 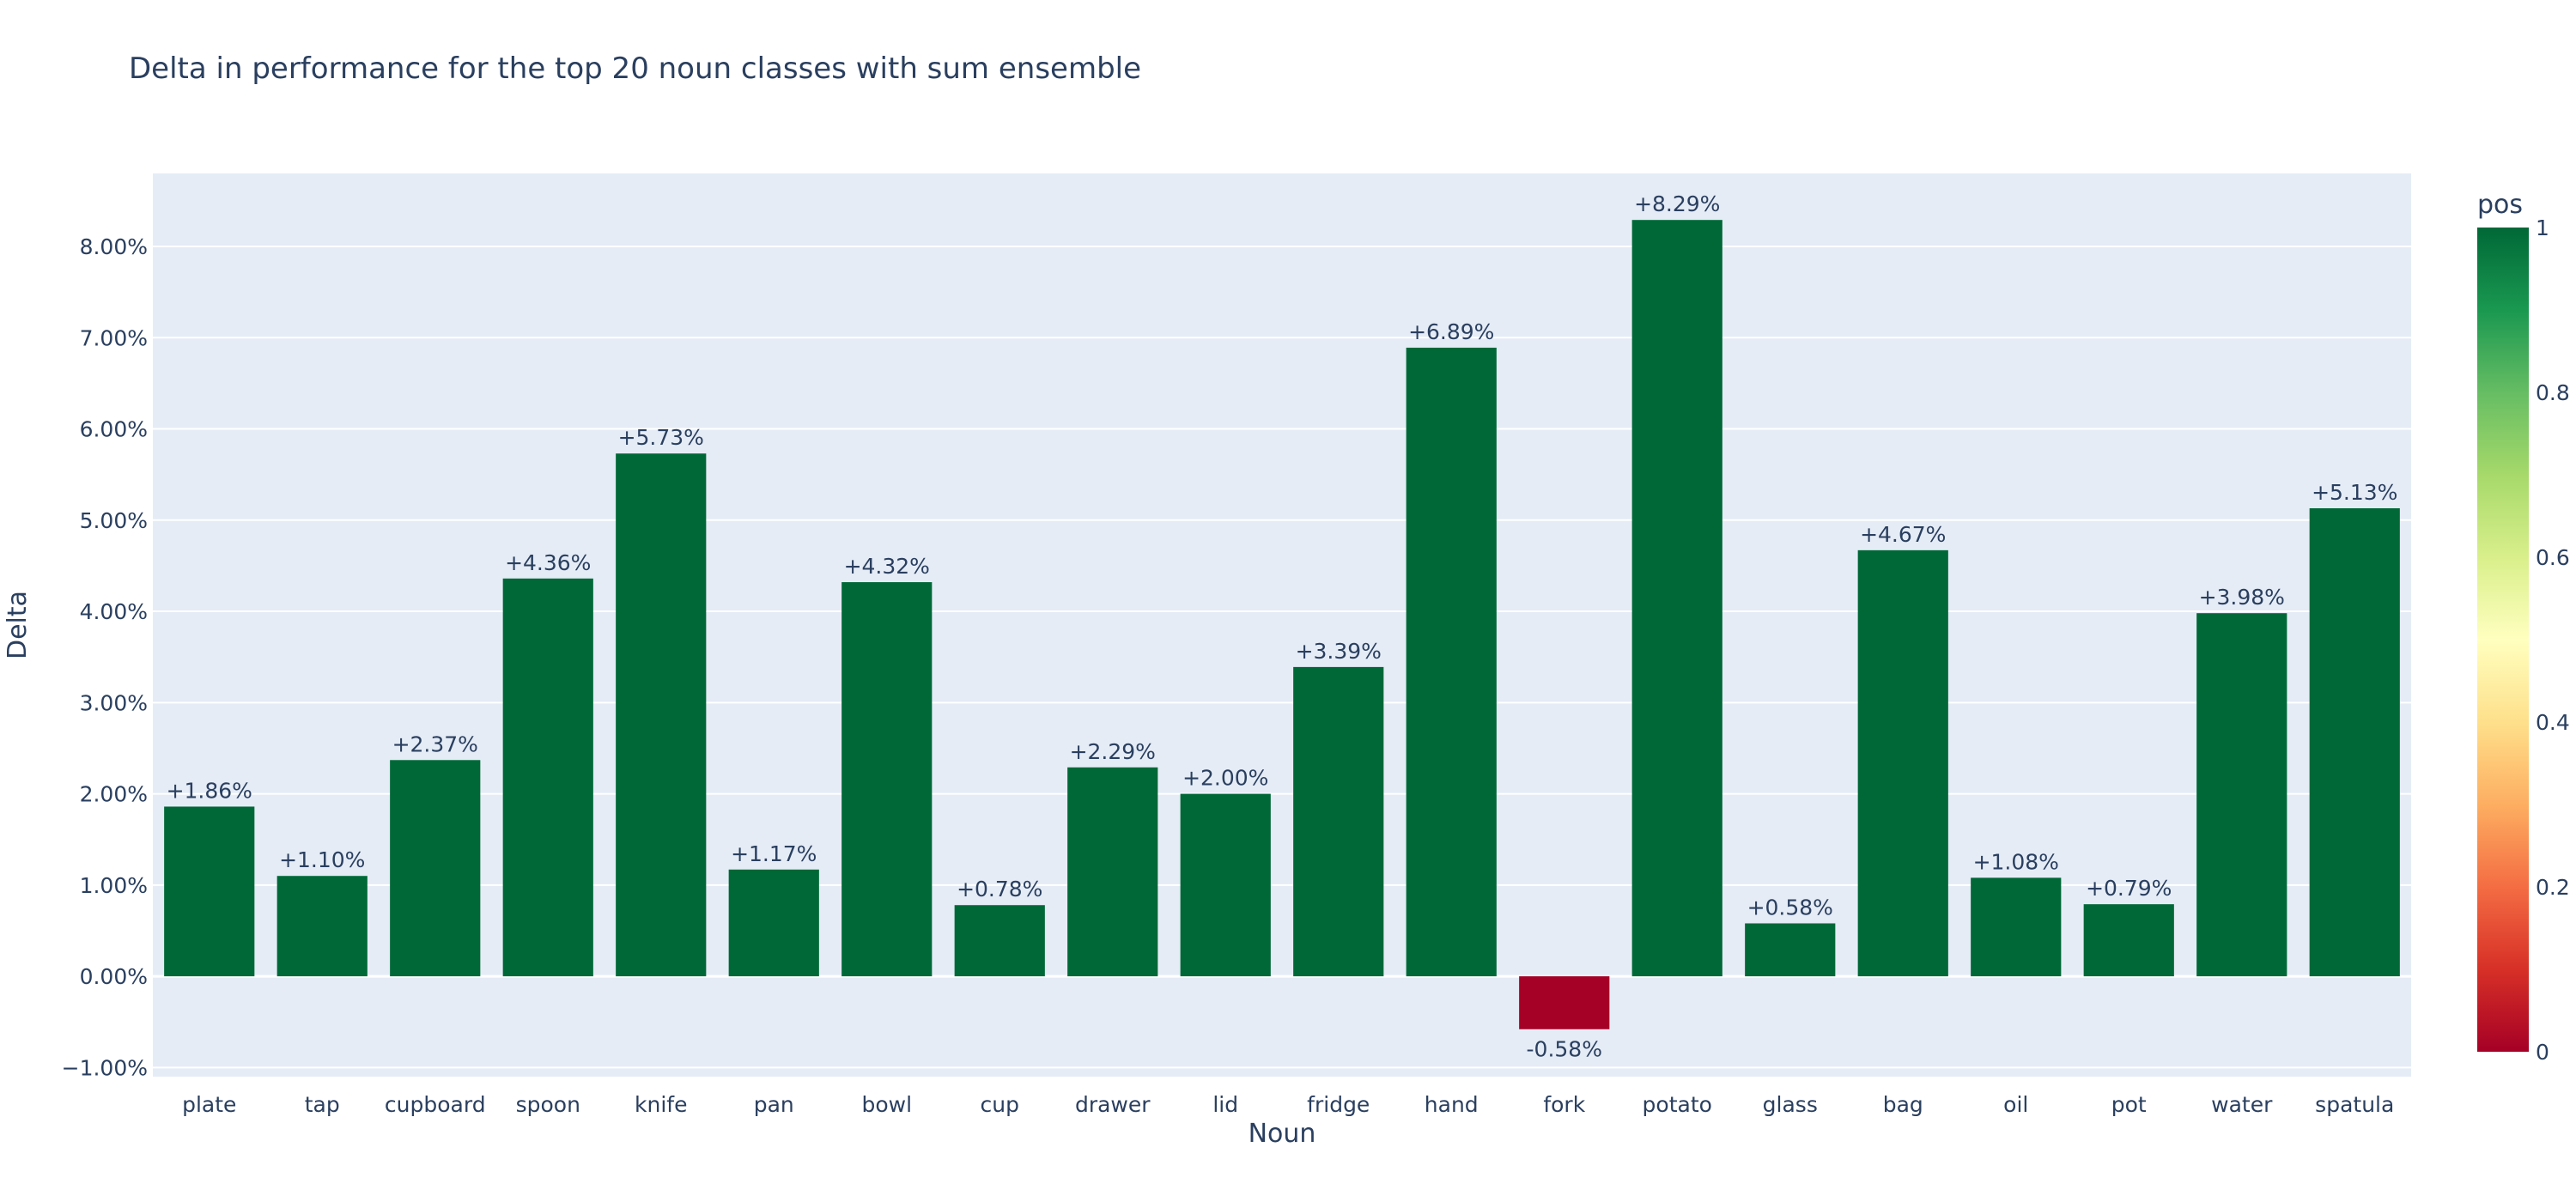 What do you see at coordinates (114, 885) in the screenshot?
I see `y-tick-label: 1.00%` at bounding box center [114, 885].